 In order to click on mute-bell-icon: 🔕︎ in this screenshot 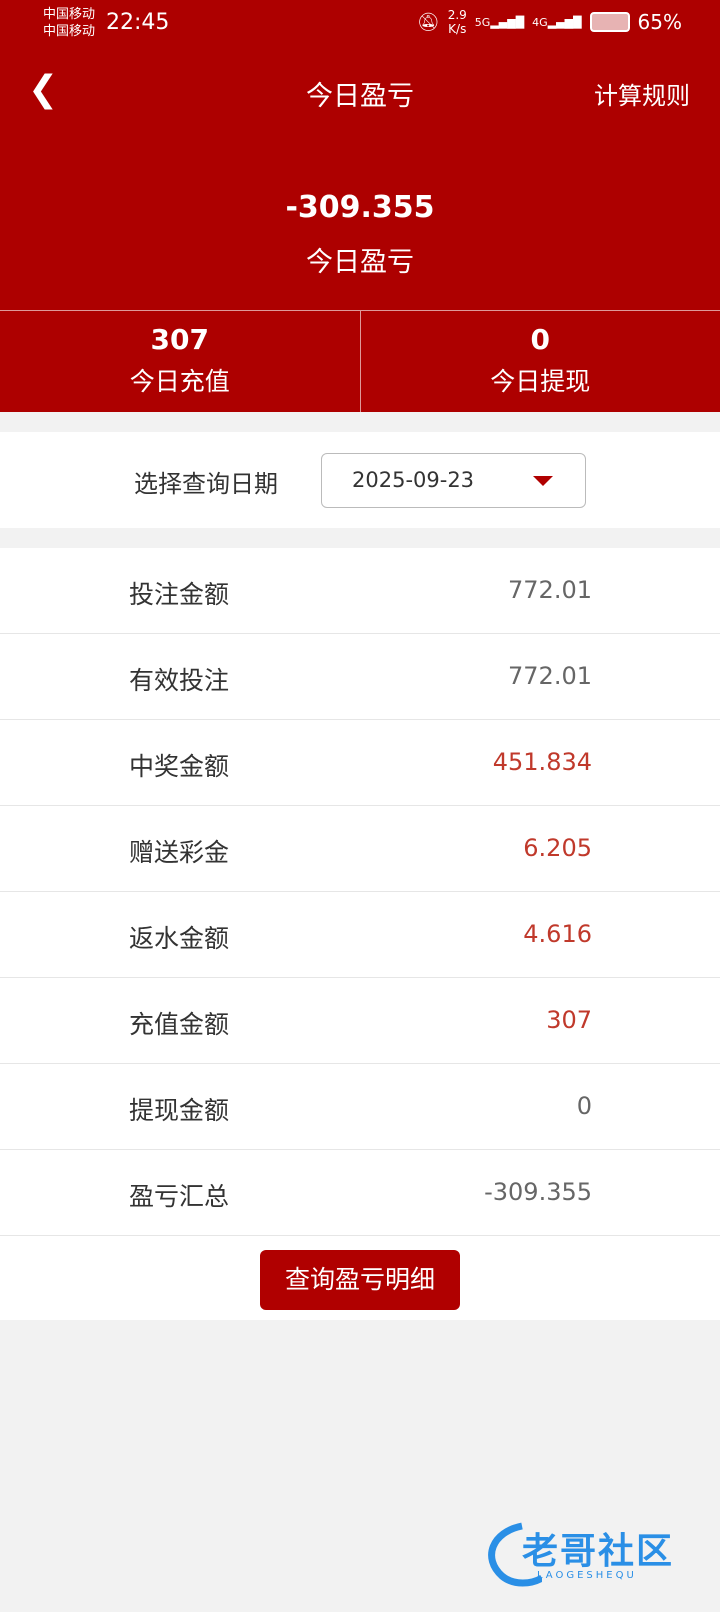, I will do `click(428, 22)`.